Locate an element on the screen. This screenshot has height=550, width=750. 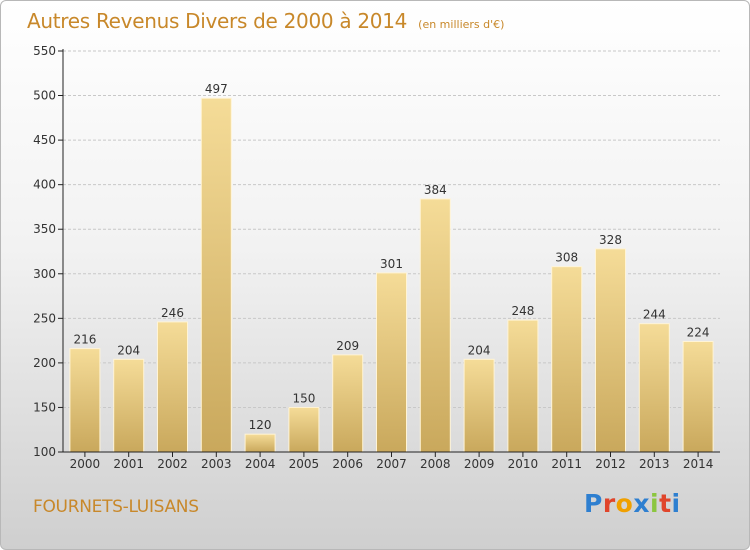
x-tick-label: 2008 is located at coordinates (435, 464).